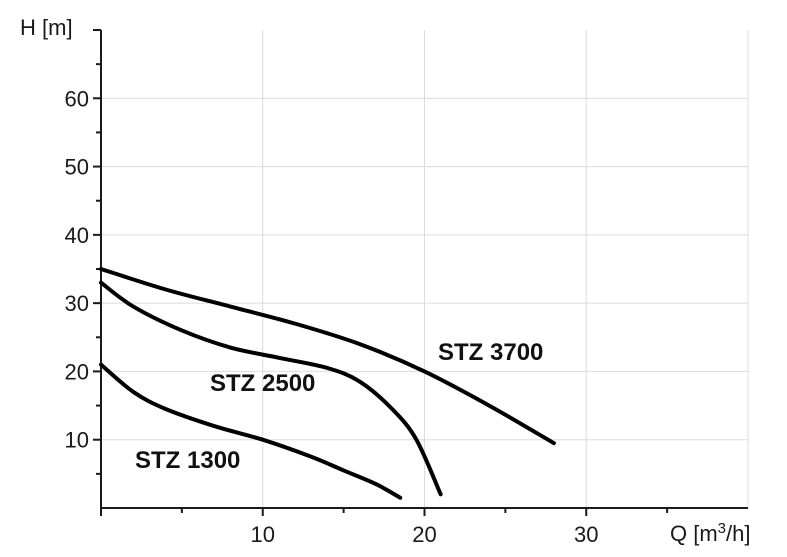 This screenshot has height=557, width=787. Describe the element at coordinates (187, 460) in the screenshot. I see `series-label-stz-1300: STZ 1300` at that location.